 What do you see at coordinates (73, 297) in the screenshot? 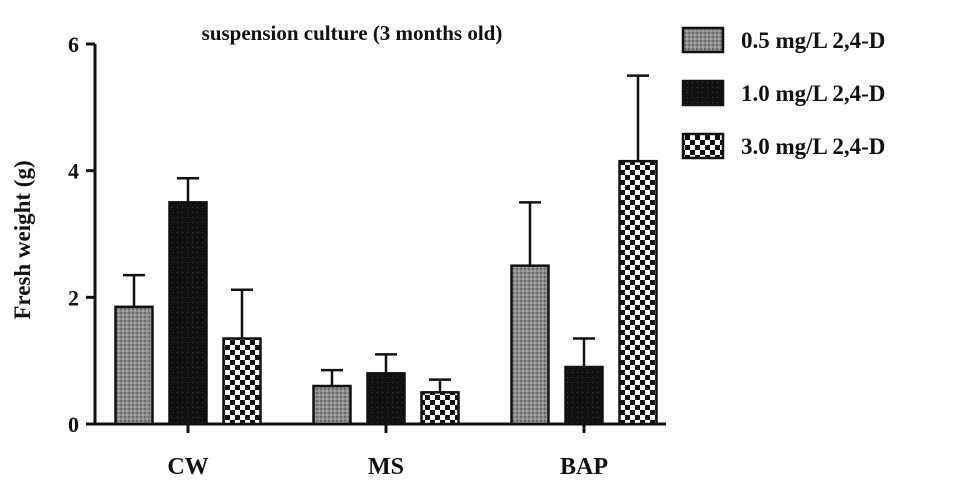
I see `y-tick-label: 2` at bounding box center [73, 297].